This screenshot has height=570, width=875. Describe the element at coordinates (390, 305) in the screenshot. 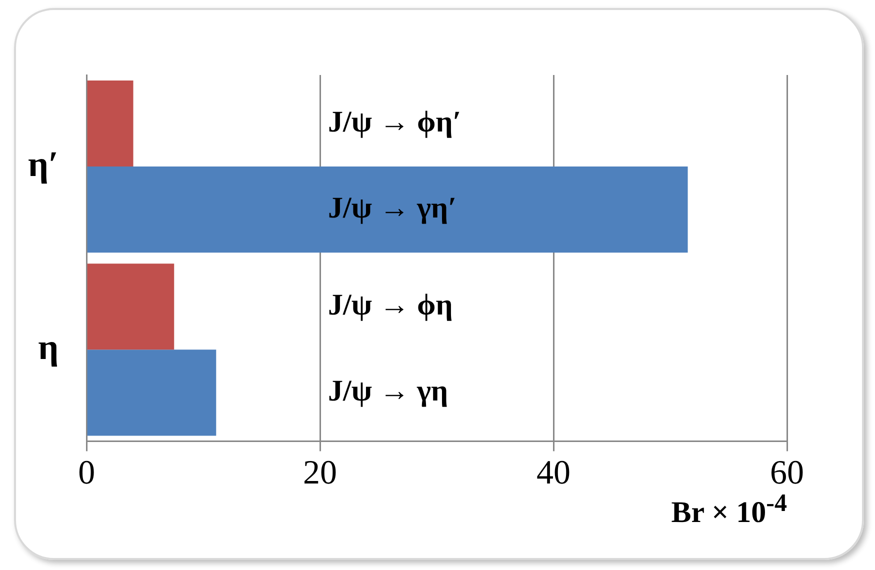

I see `annotation: J/ψ → ϕη` at that location.